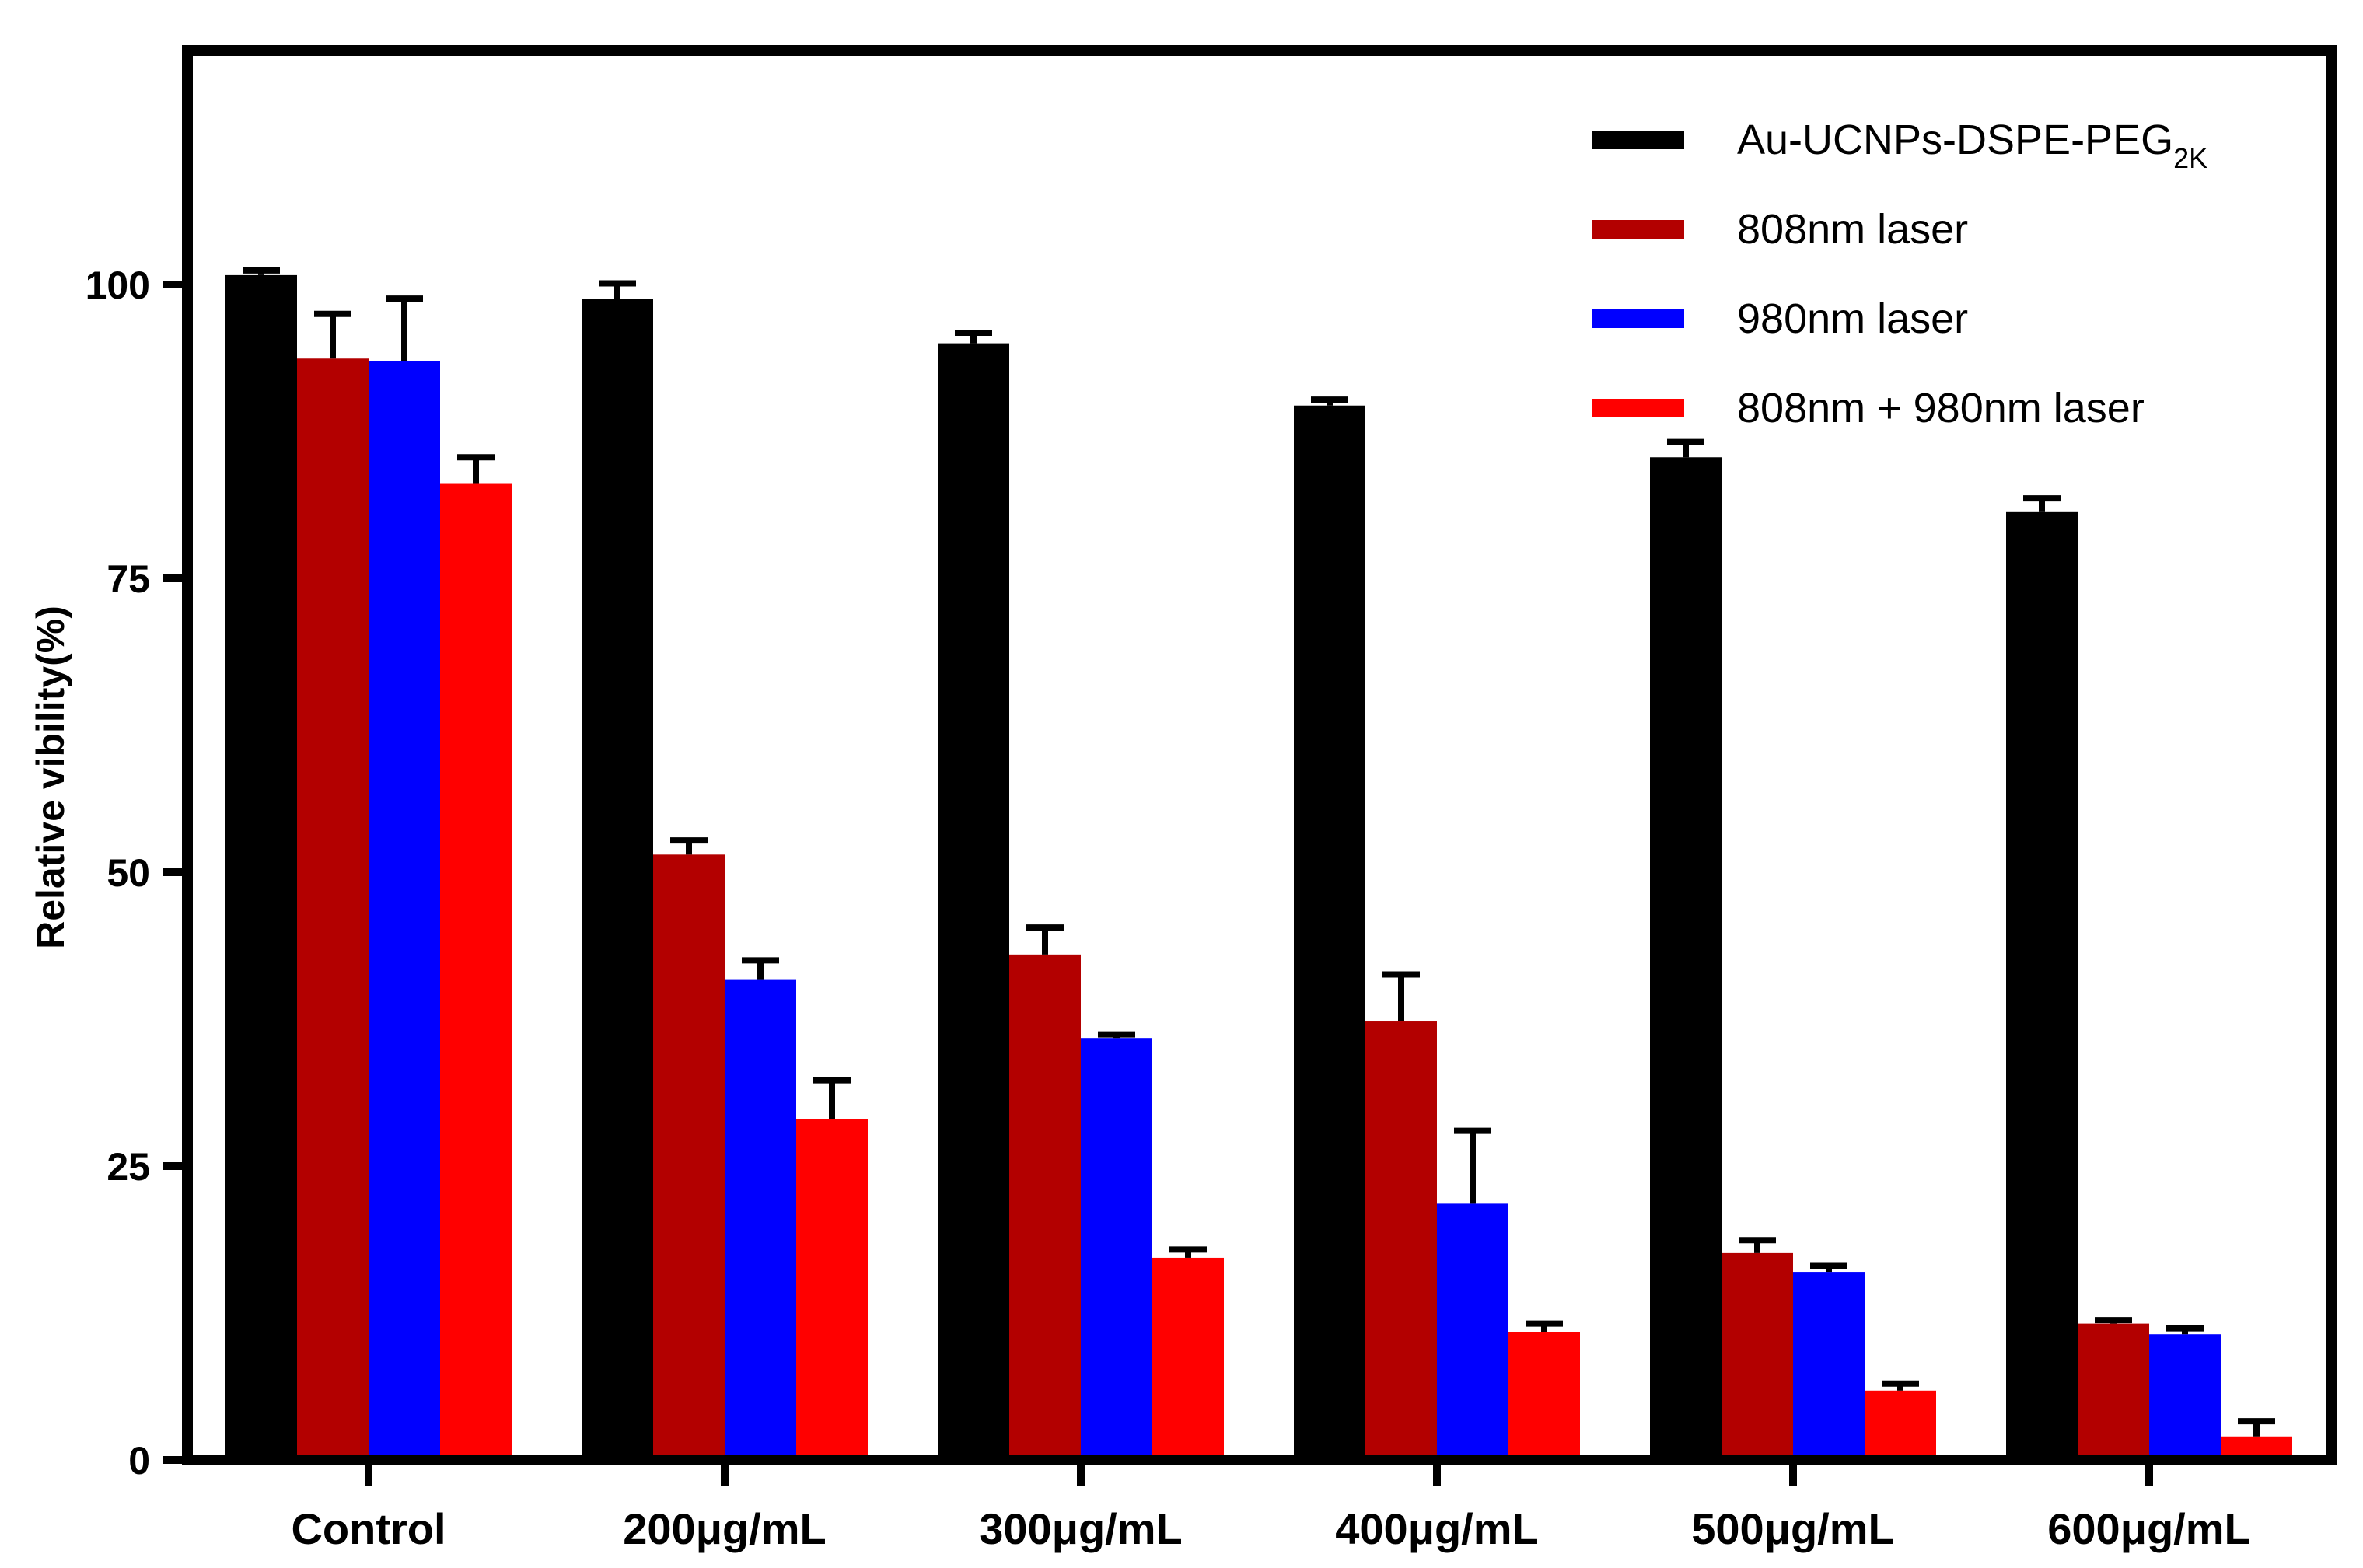 This screenshot has height=1568, width=2363. I want to click on y-axis: 0 25 50 75 100, so click(136, 873).